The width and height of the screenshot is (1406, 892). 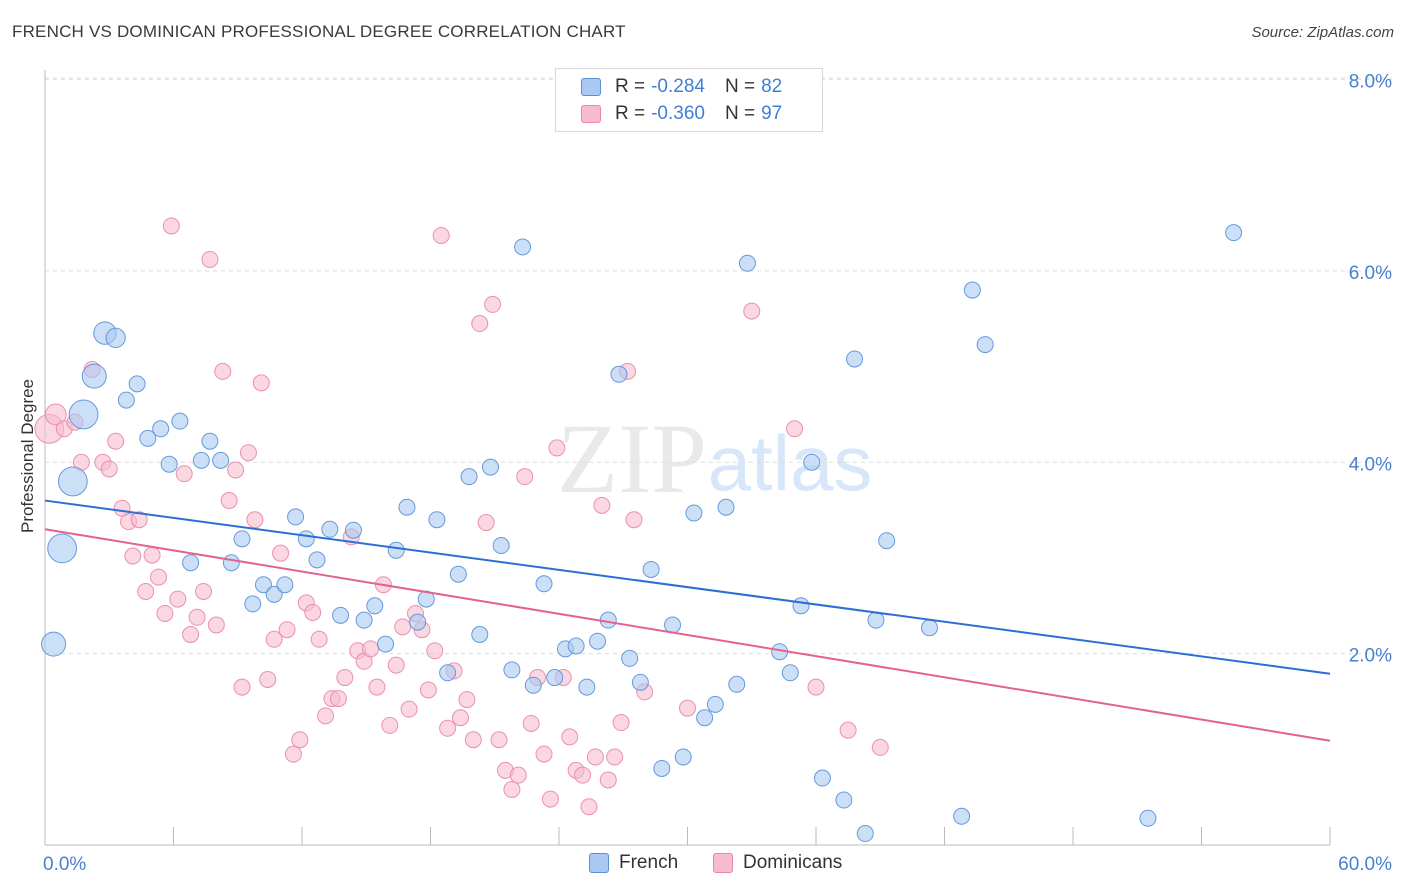 I want to click on series-legend-french: French, so click(x=633, y=863).